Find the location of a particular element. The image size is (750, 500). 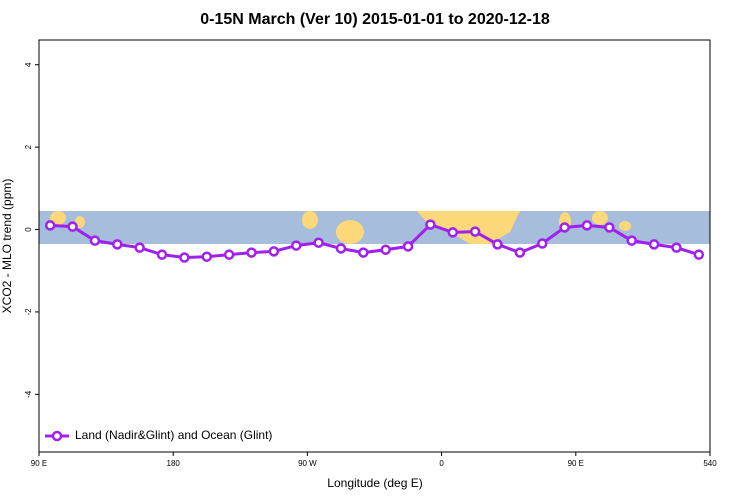

x-tick-label: 90 W is located at coordinates (307, 463).